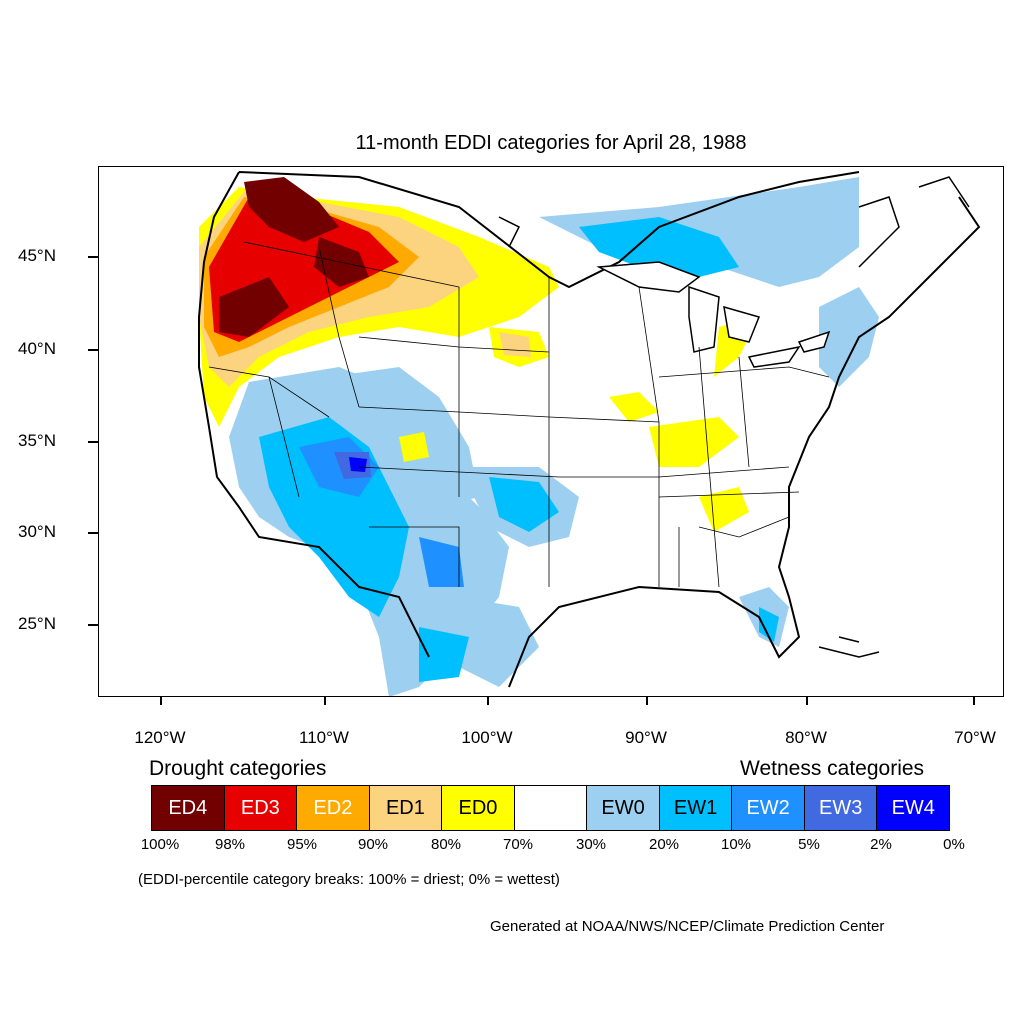  I want to click on legend-label-ed2: ED2, so click(333, 807).